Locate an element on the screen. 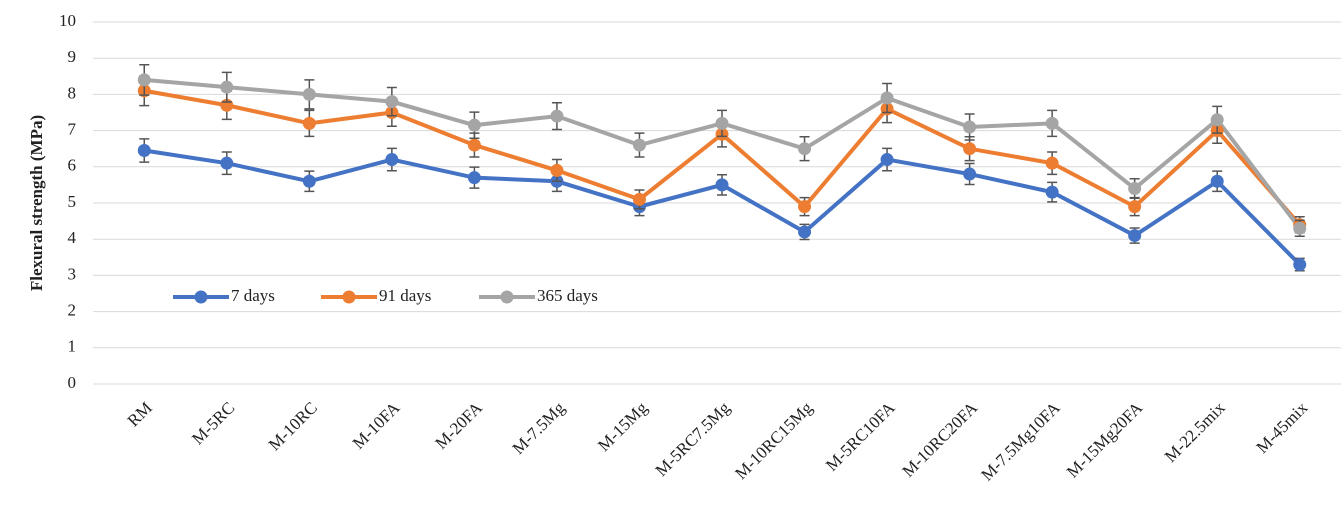  x-tick-label: M-10RC20FA is located at coordinates (940, 439).